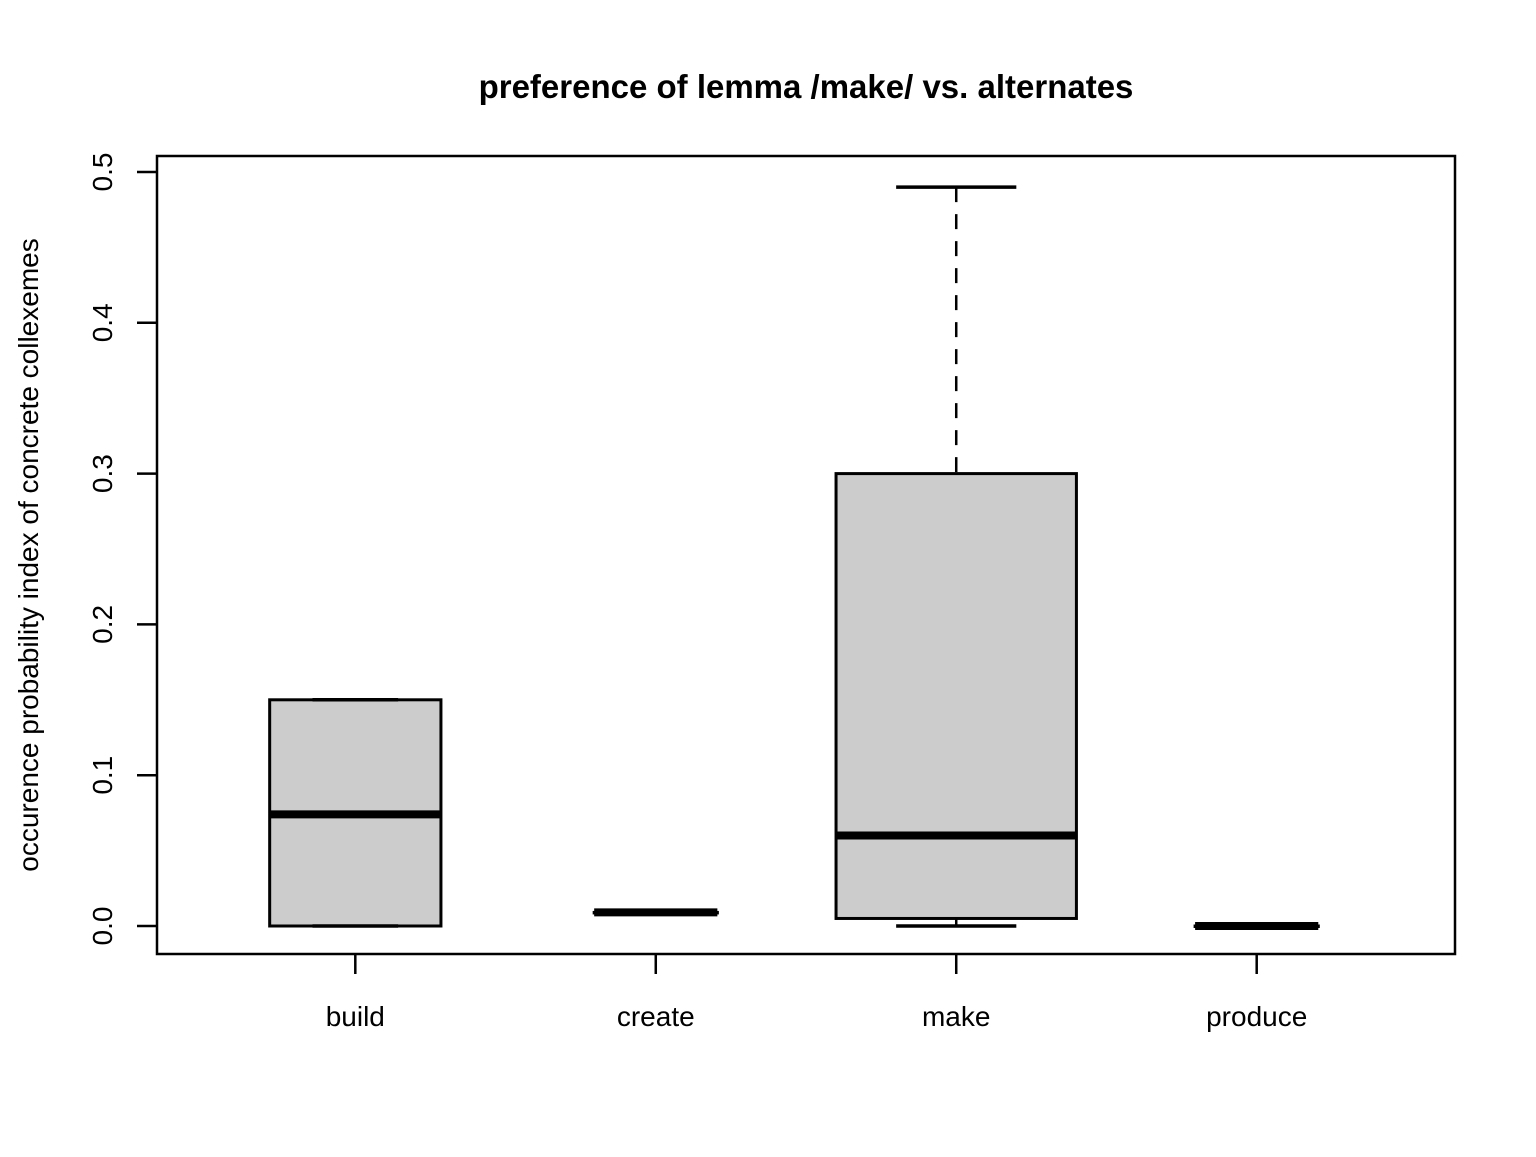 The height and width of the screenshot is (1157, 1536). What do you see at coordinates (956, 1016) in the screenshot?
I see `x-tick-label-make: make` at bounding box center [956, 1016].